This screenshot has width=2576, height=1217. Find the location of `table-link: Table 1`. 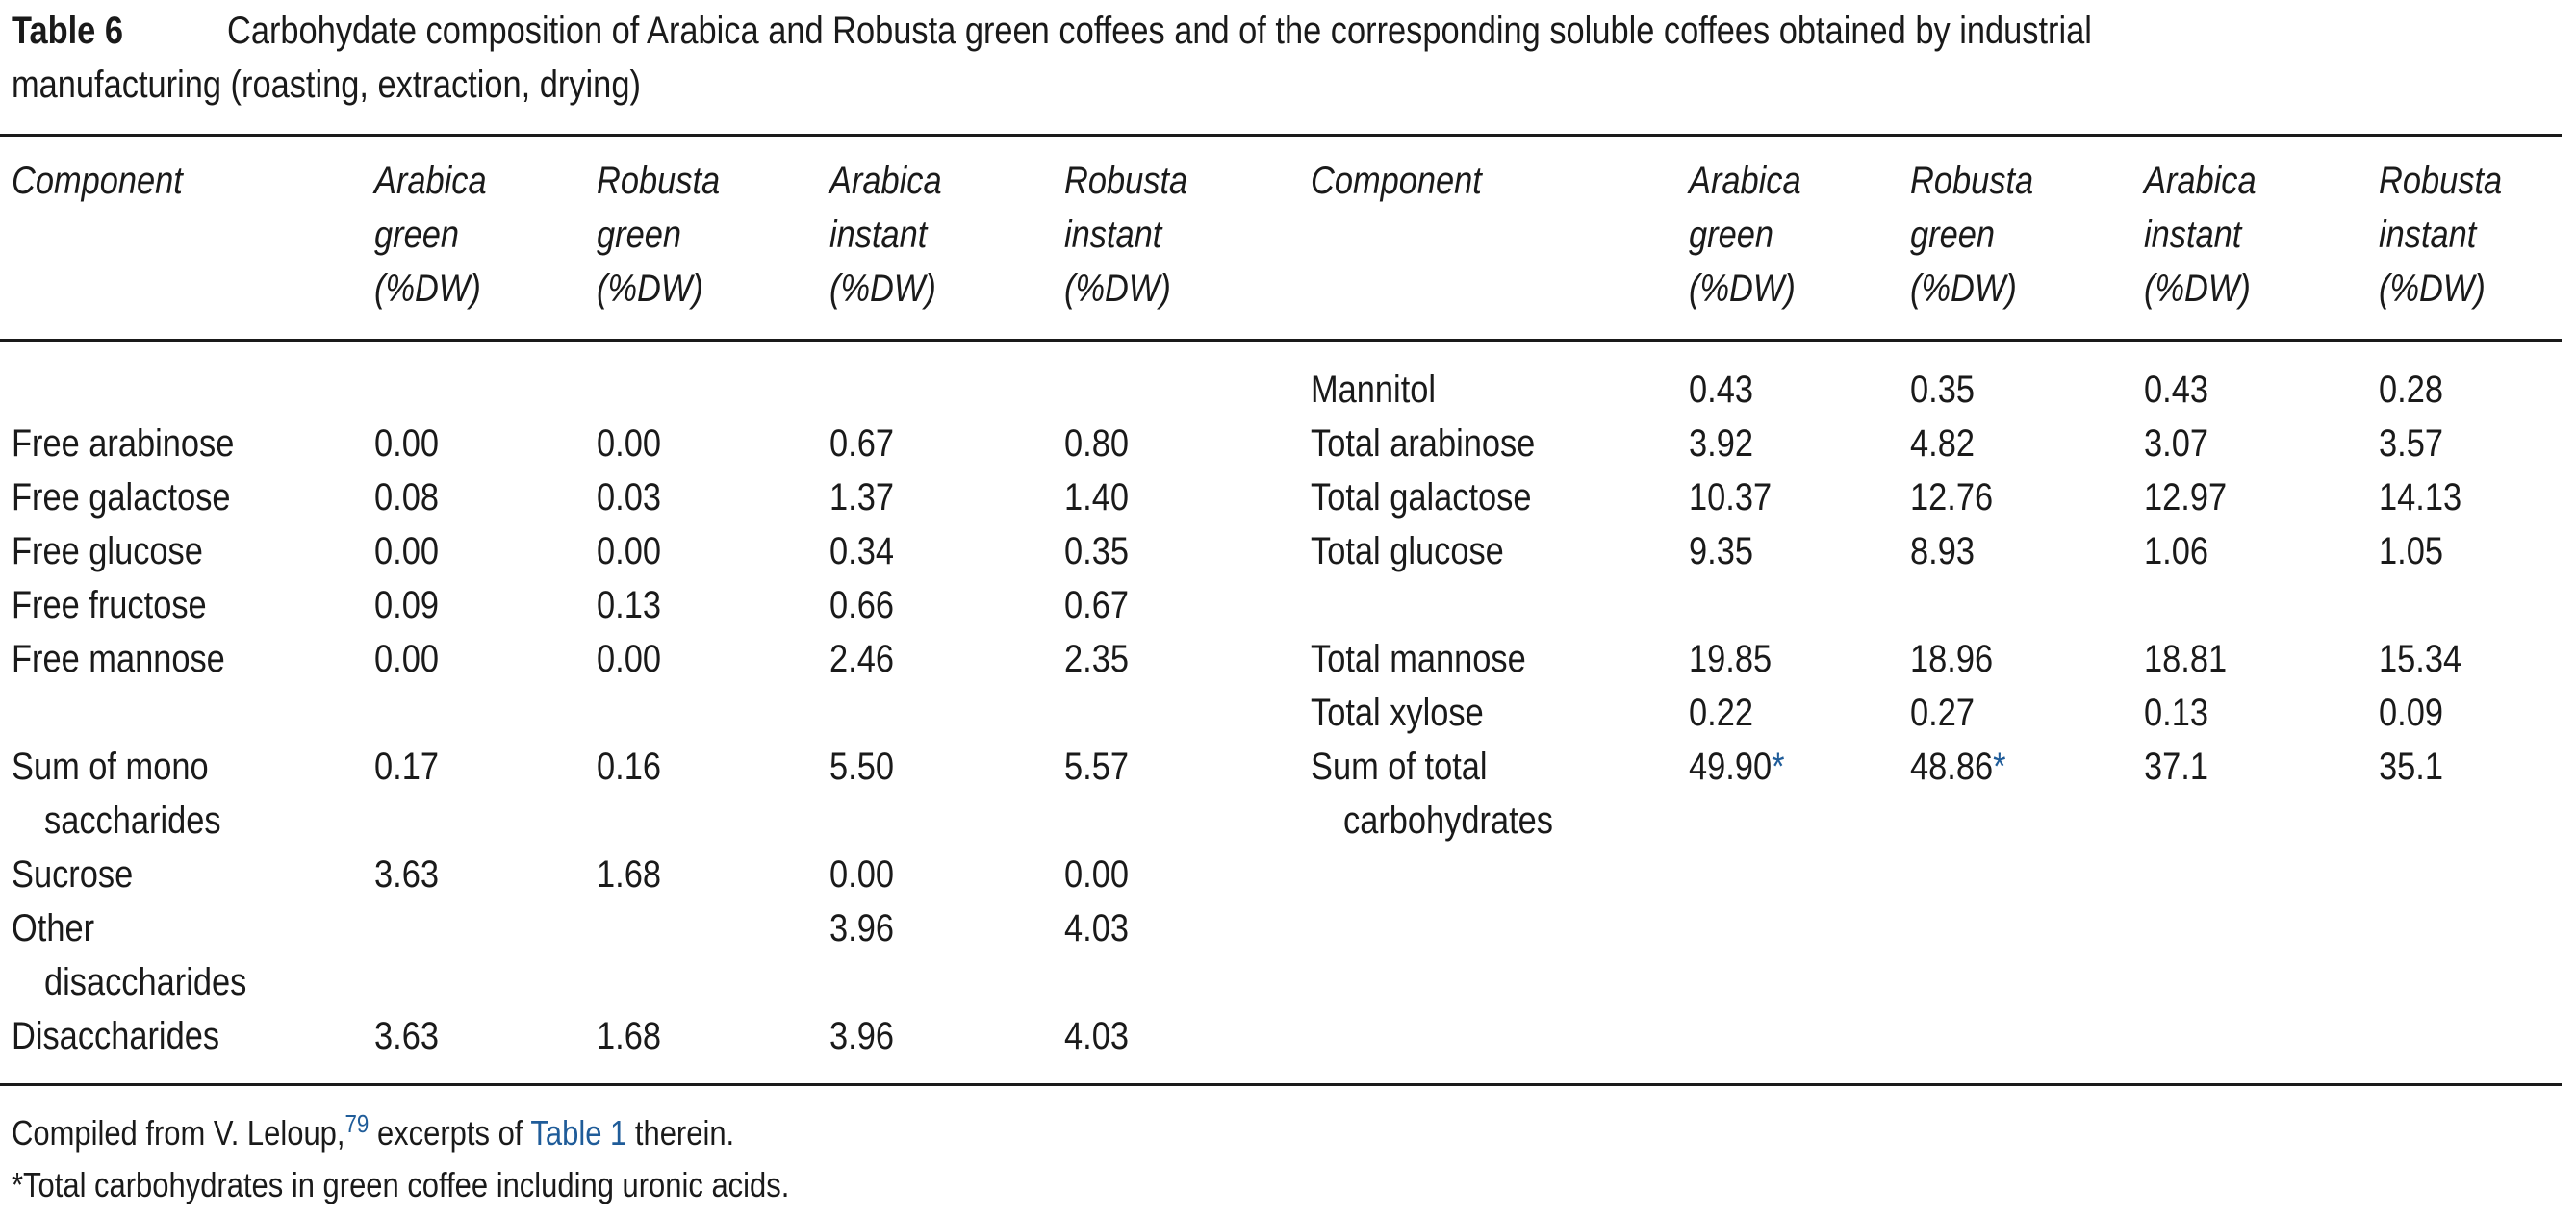

table-link: Table 1 is located at coordinates (578, 1133).